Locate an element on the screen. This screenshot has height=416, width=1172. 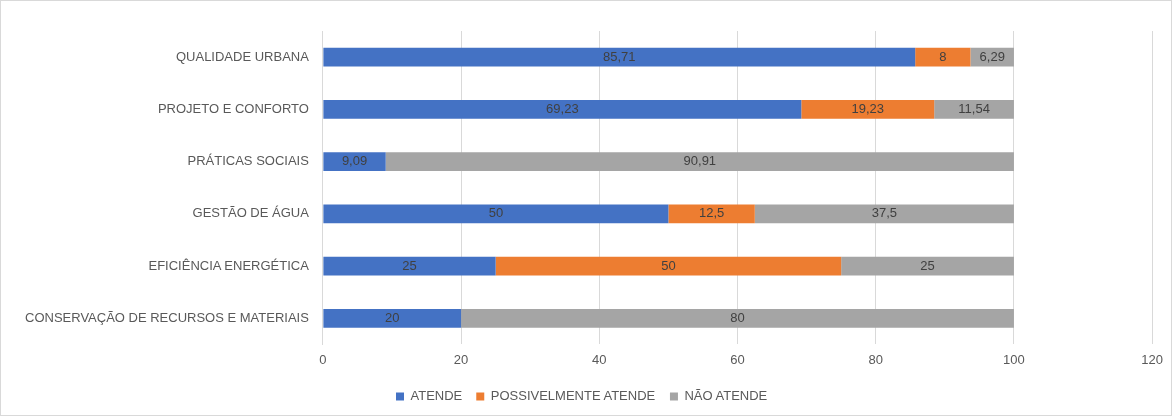
data-label: 69,23 is located at coordinates (562, 108).